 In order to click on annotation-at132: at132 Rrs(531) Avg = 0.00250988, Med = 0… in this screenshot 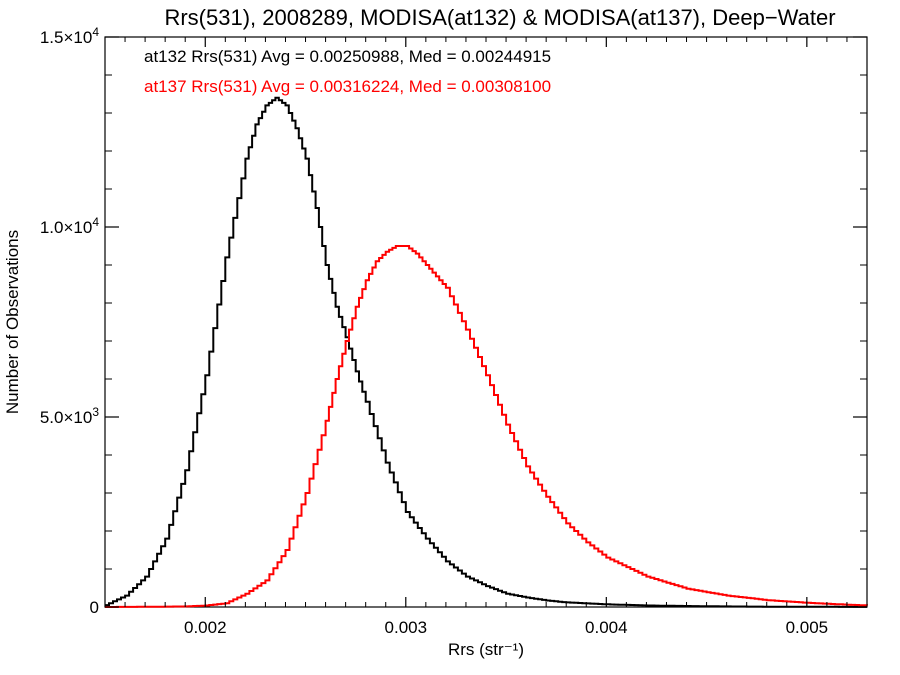, I will do `click(347, 56)`.